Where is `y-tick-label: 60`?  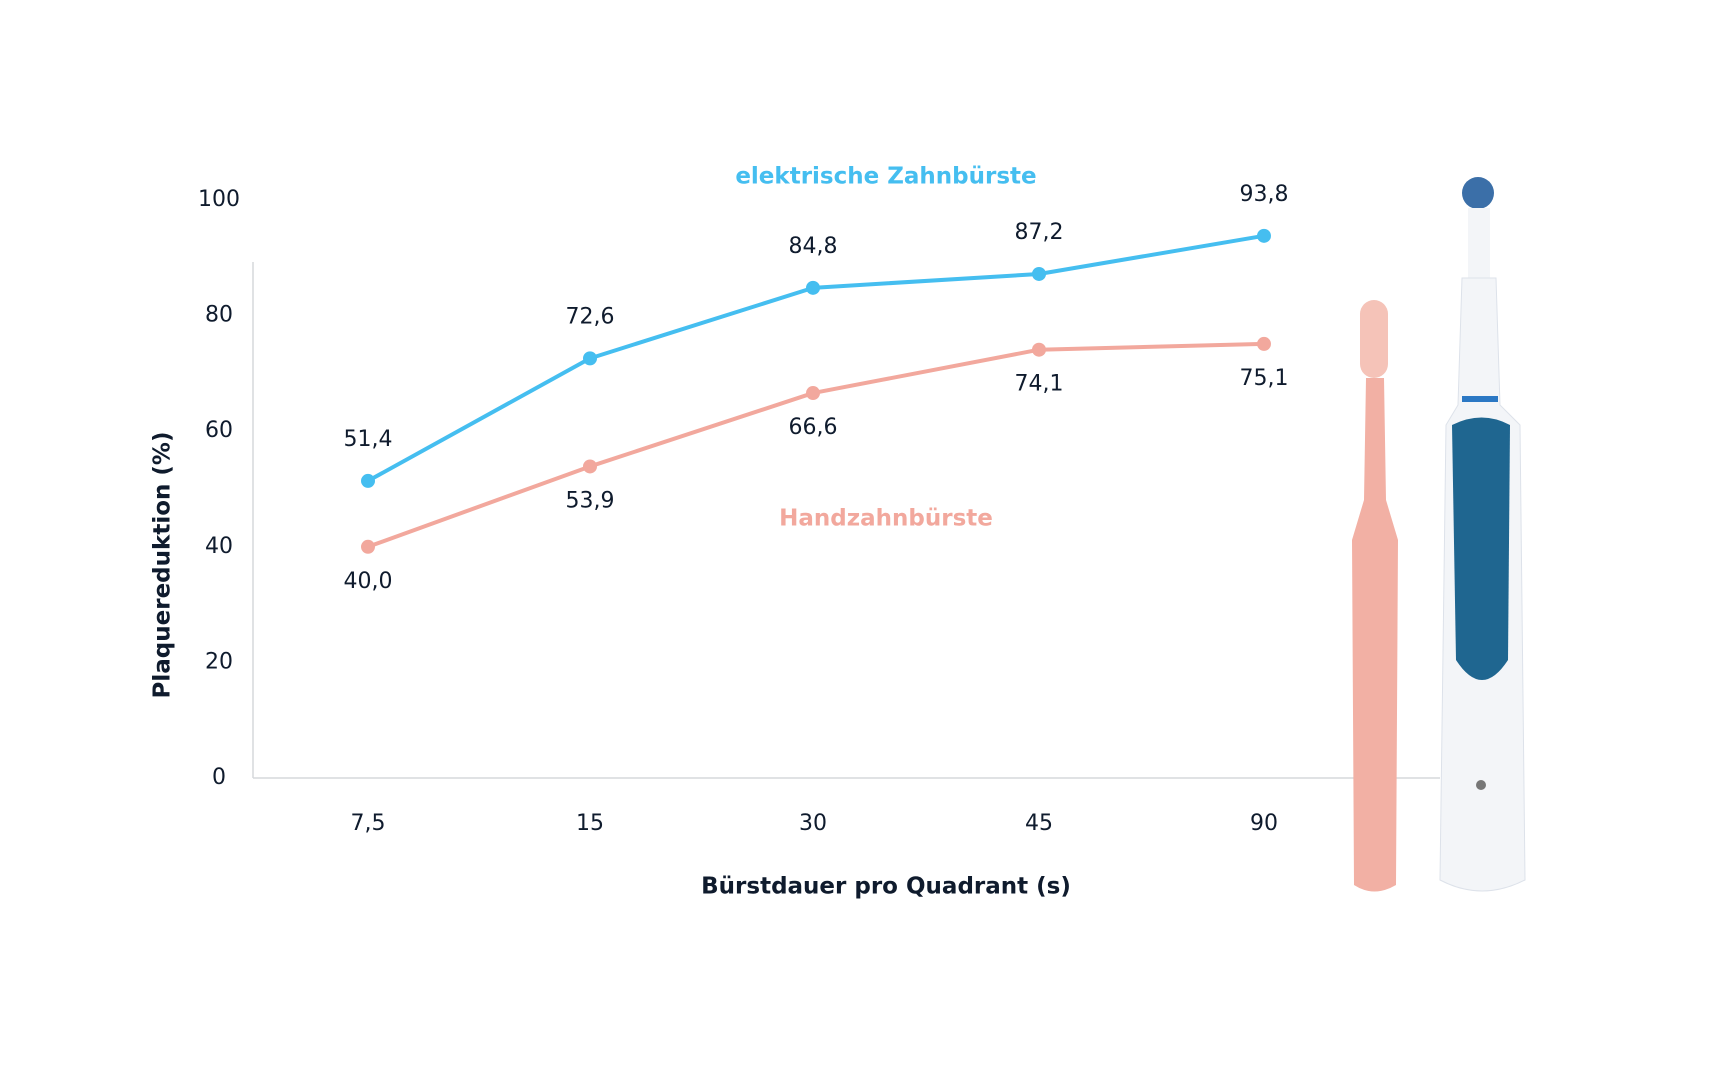 y-tick-label: 60 is located at coordinates (219, 430).